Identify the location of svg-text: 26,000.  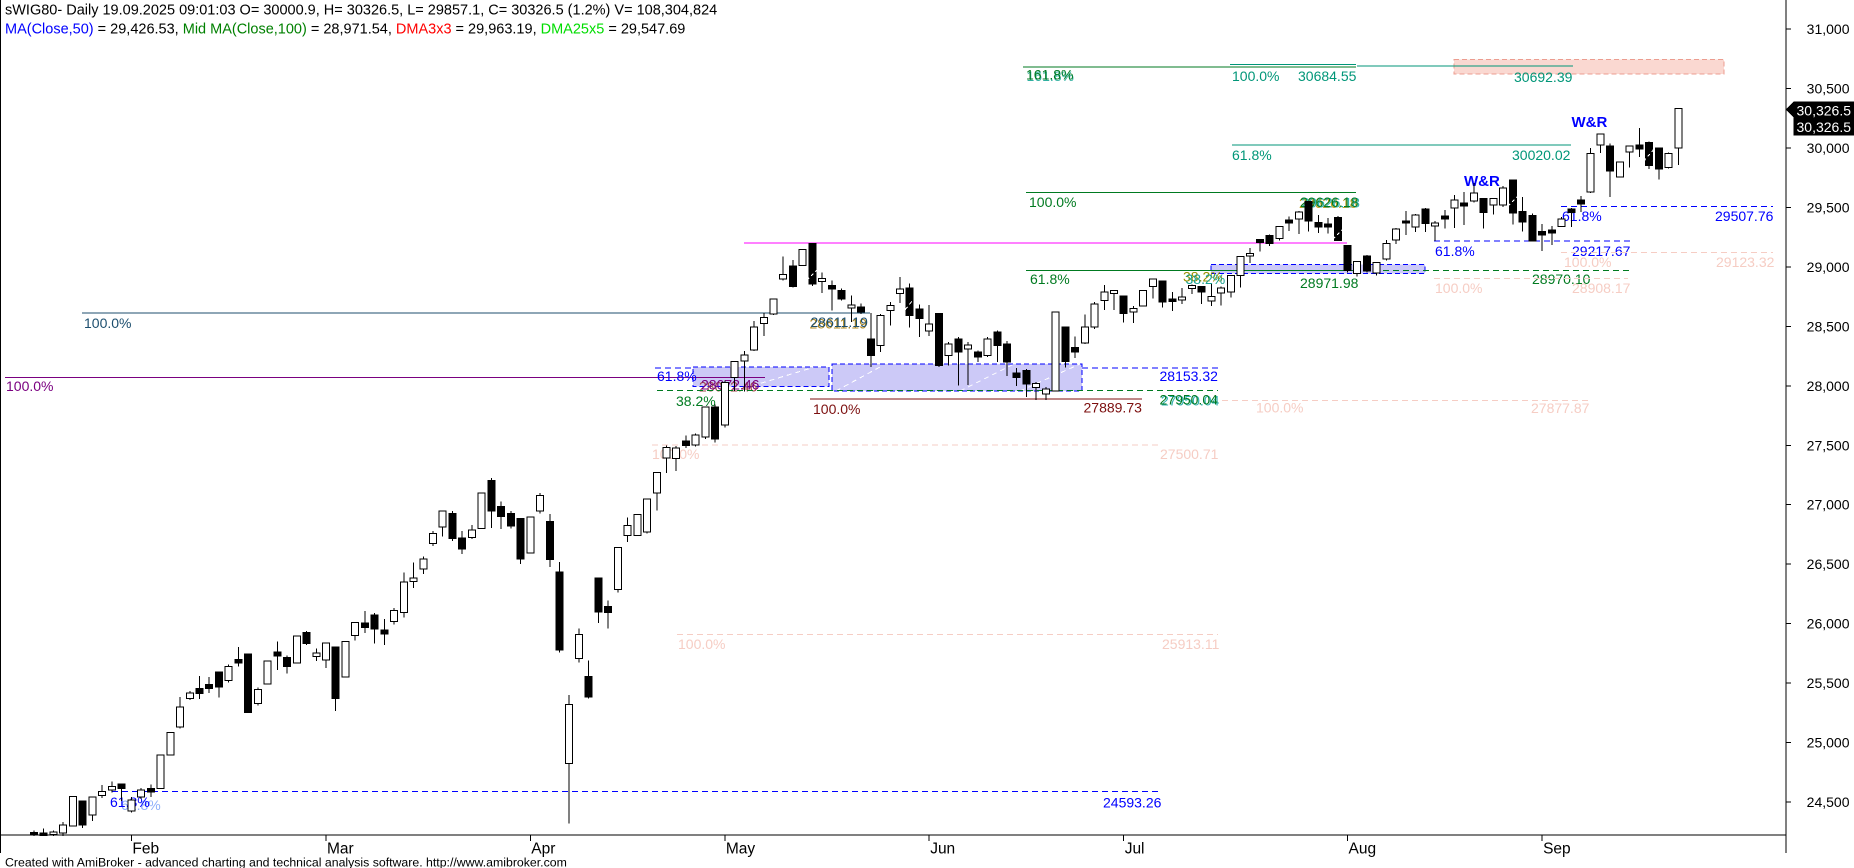
(1828, 624).